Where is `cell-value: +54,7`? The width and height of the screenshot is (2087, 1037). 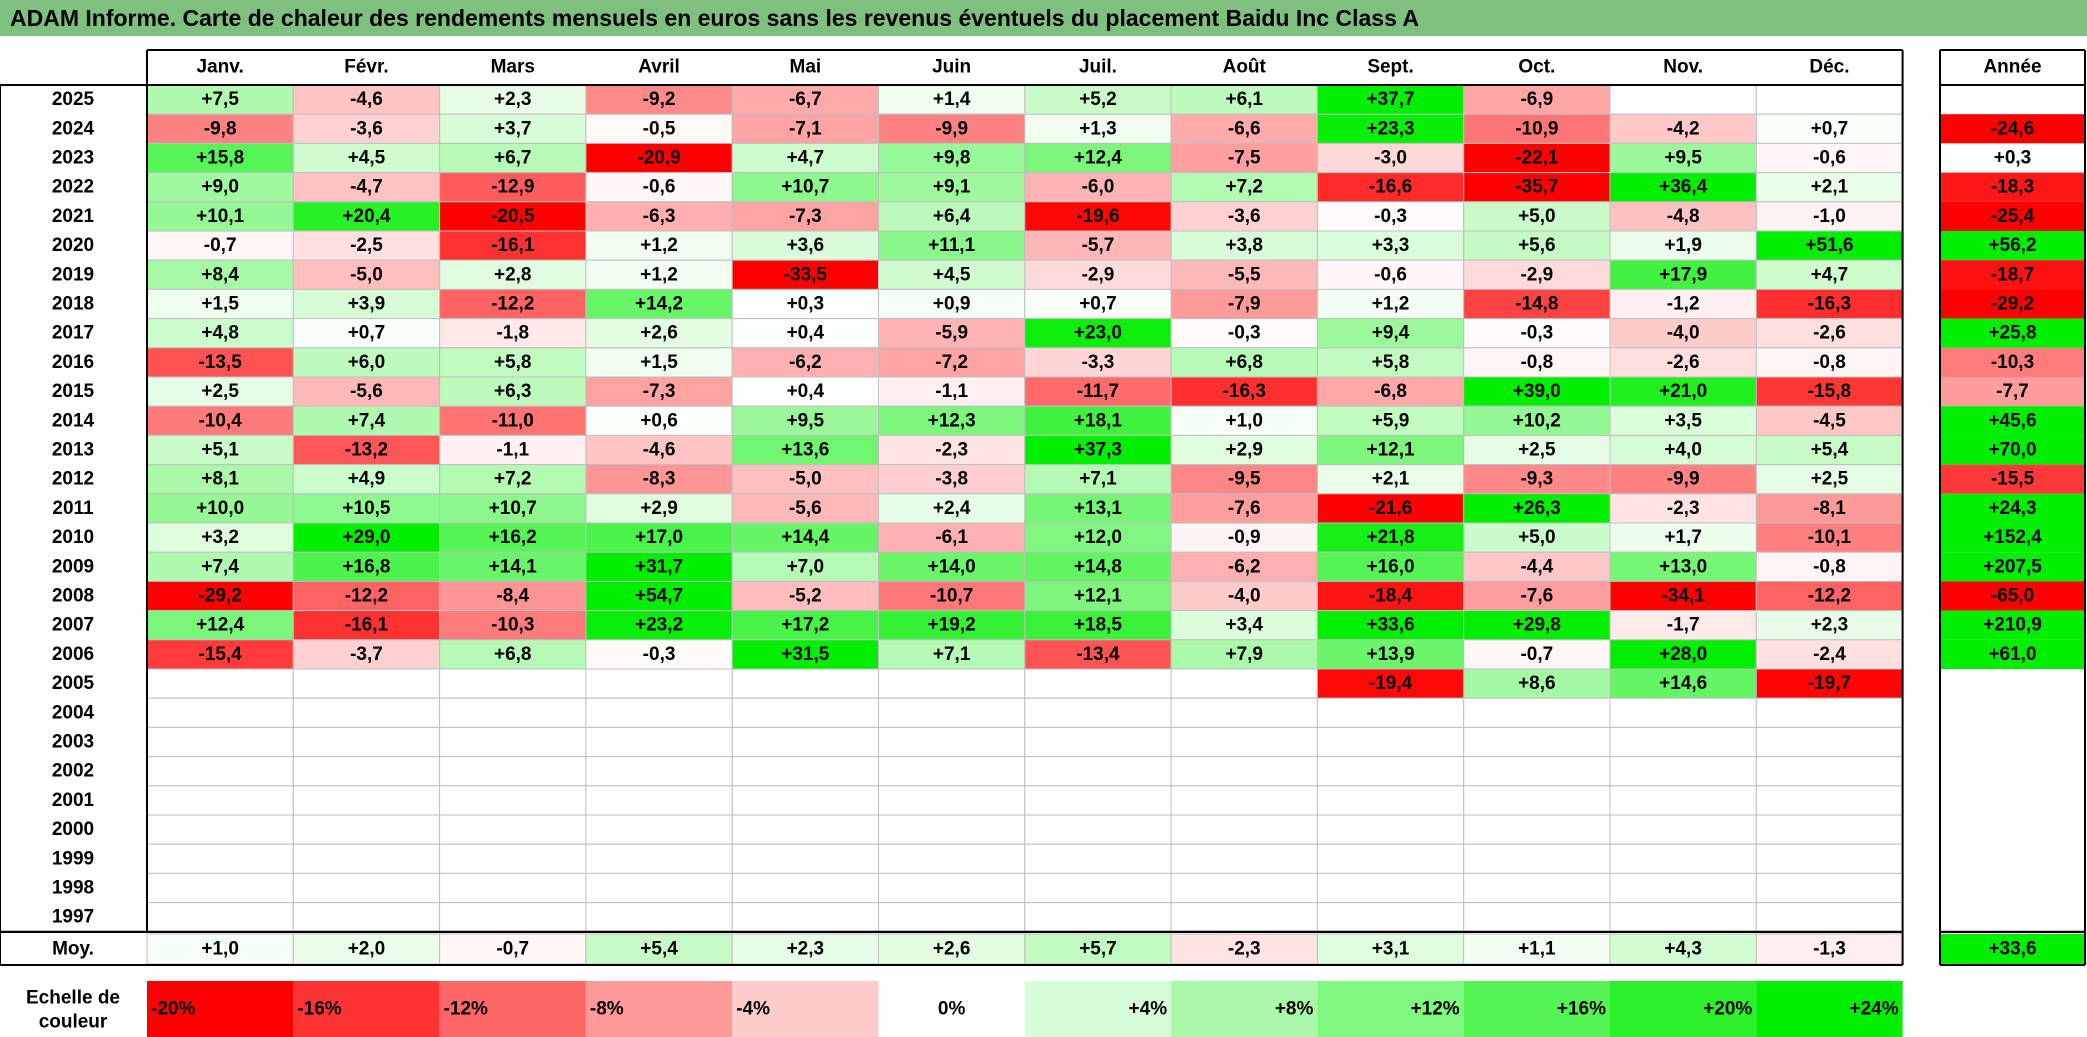
cell-value: +54,7 is located at coordinates (659, 596).